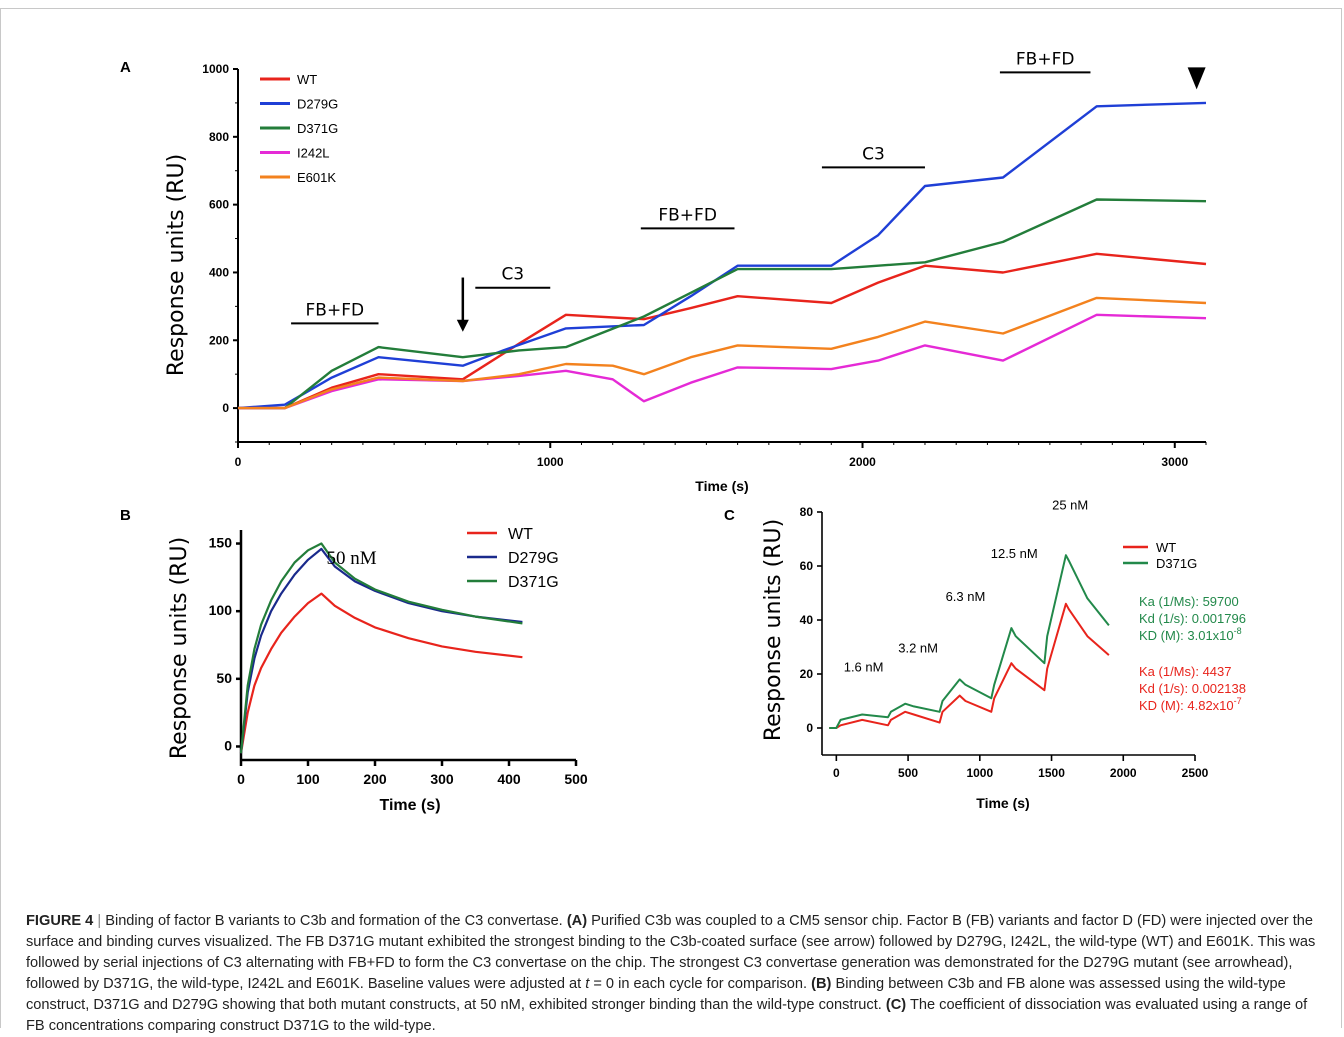 This screenshot has width=1344, height=1037. I want to click on panel-b-axes: 0 50 100 150 0 100 200 300 400 500, so click(398, 658).